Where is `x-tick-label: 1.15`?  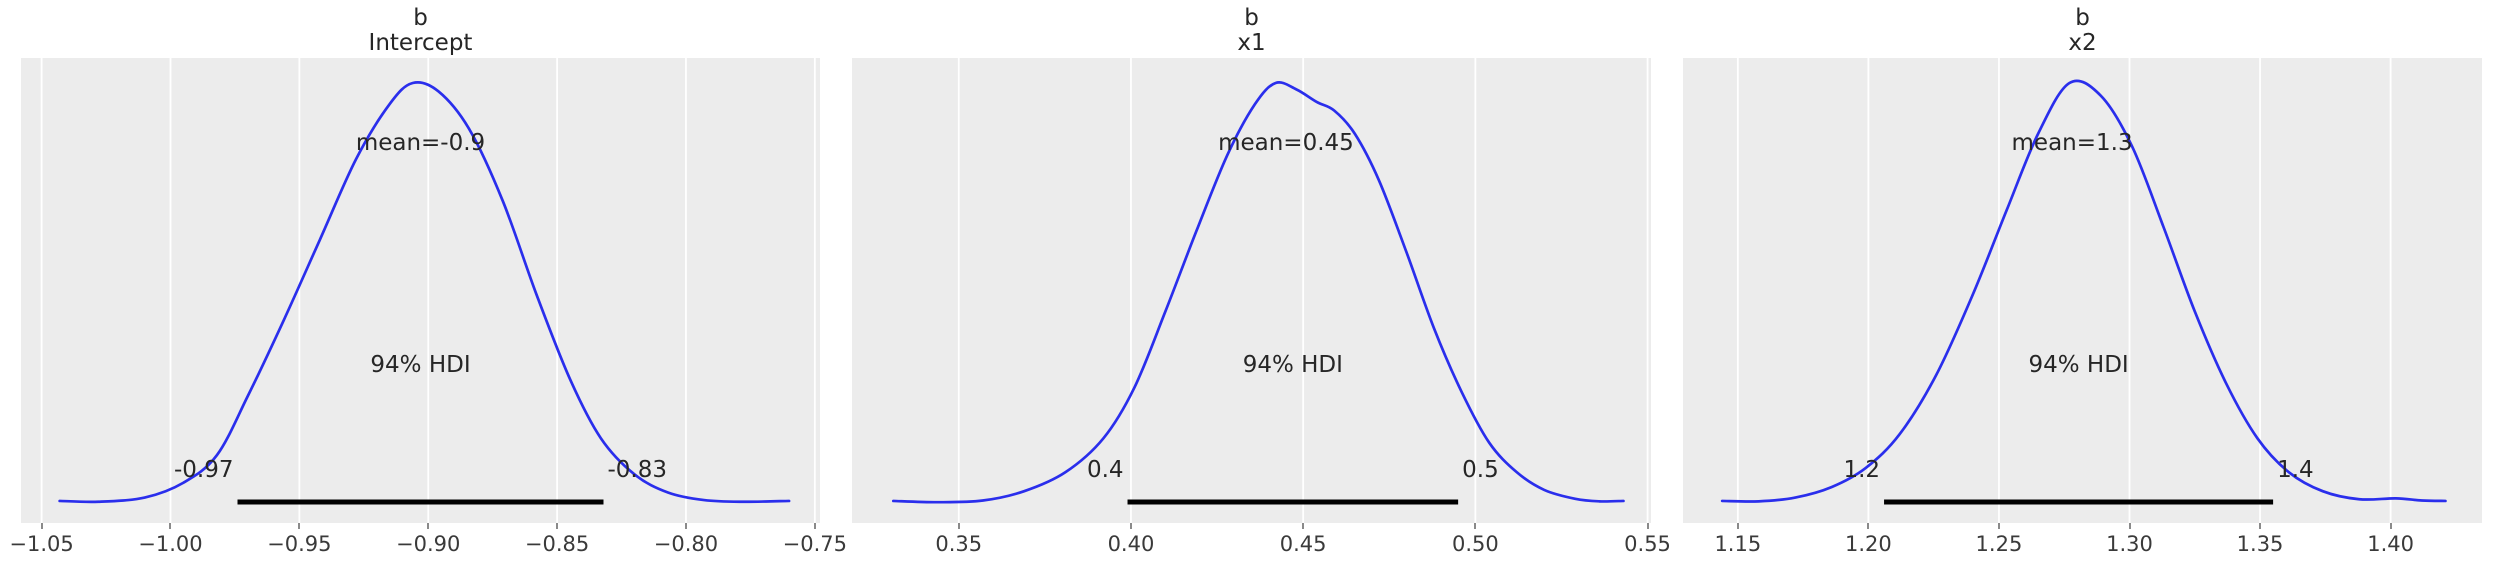 x-tick-label: 1.15 is located at coordinates (1738, 544).